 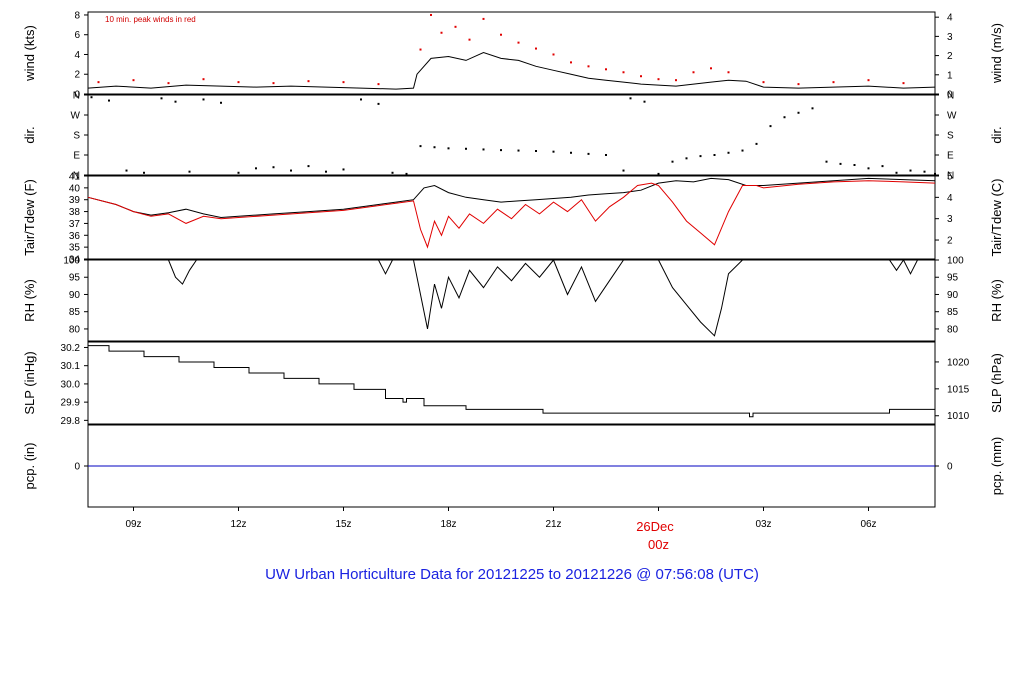 What do you see at coordinates (996, 300) in the screenshot?
I see `ylabel-right-rh: RH (%)` at bounding box center [996, 300].